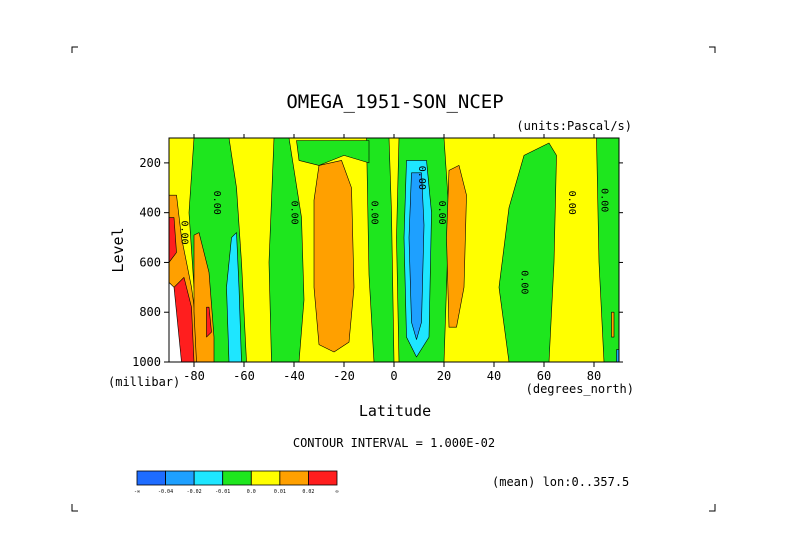  I want to click on crop-mark-bottom-right, so click(712, 508).